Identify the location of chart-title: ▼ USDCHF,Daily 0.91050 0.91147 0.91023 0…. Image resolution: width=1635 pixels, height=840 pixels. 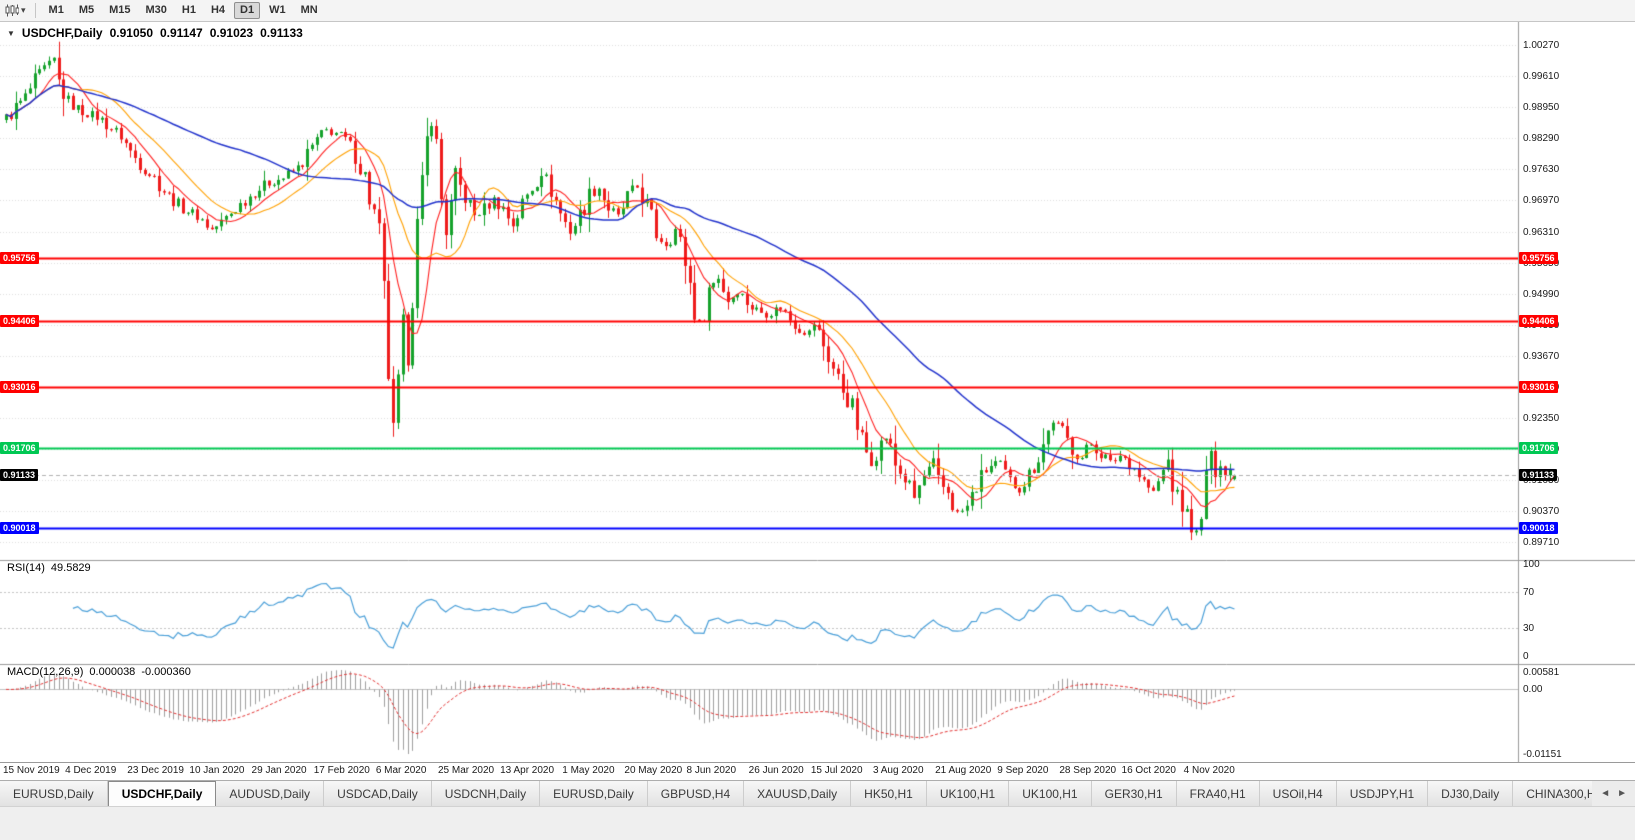
(155, 33).